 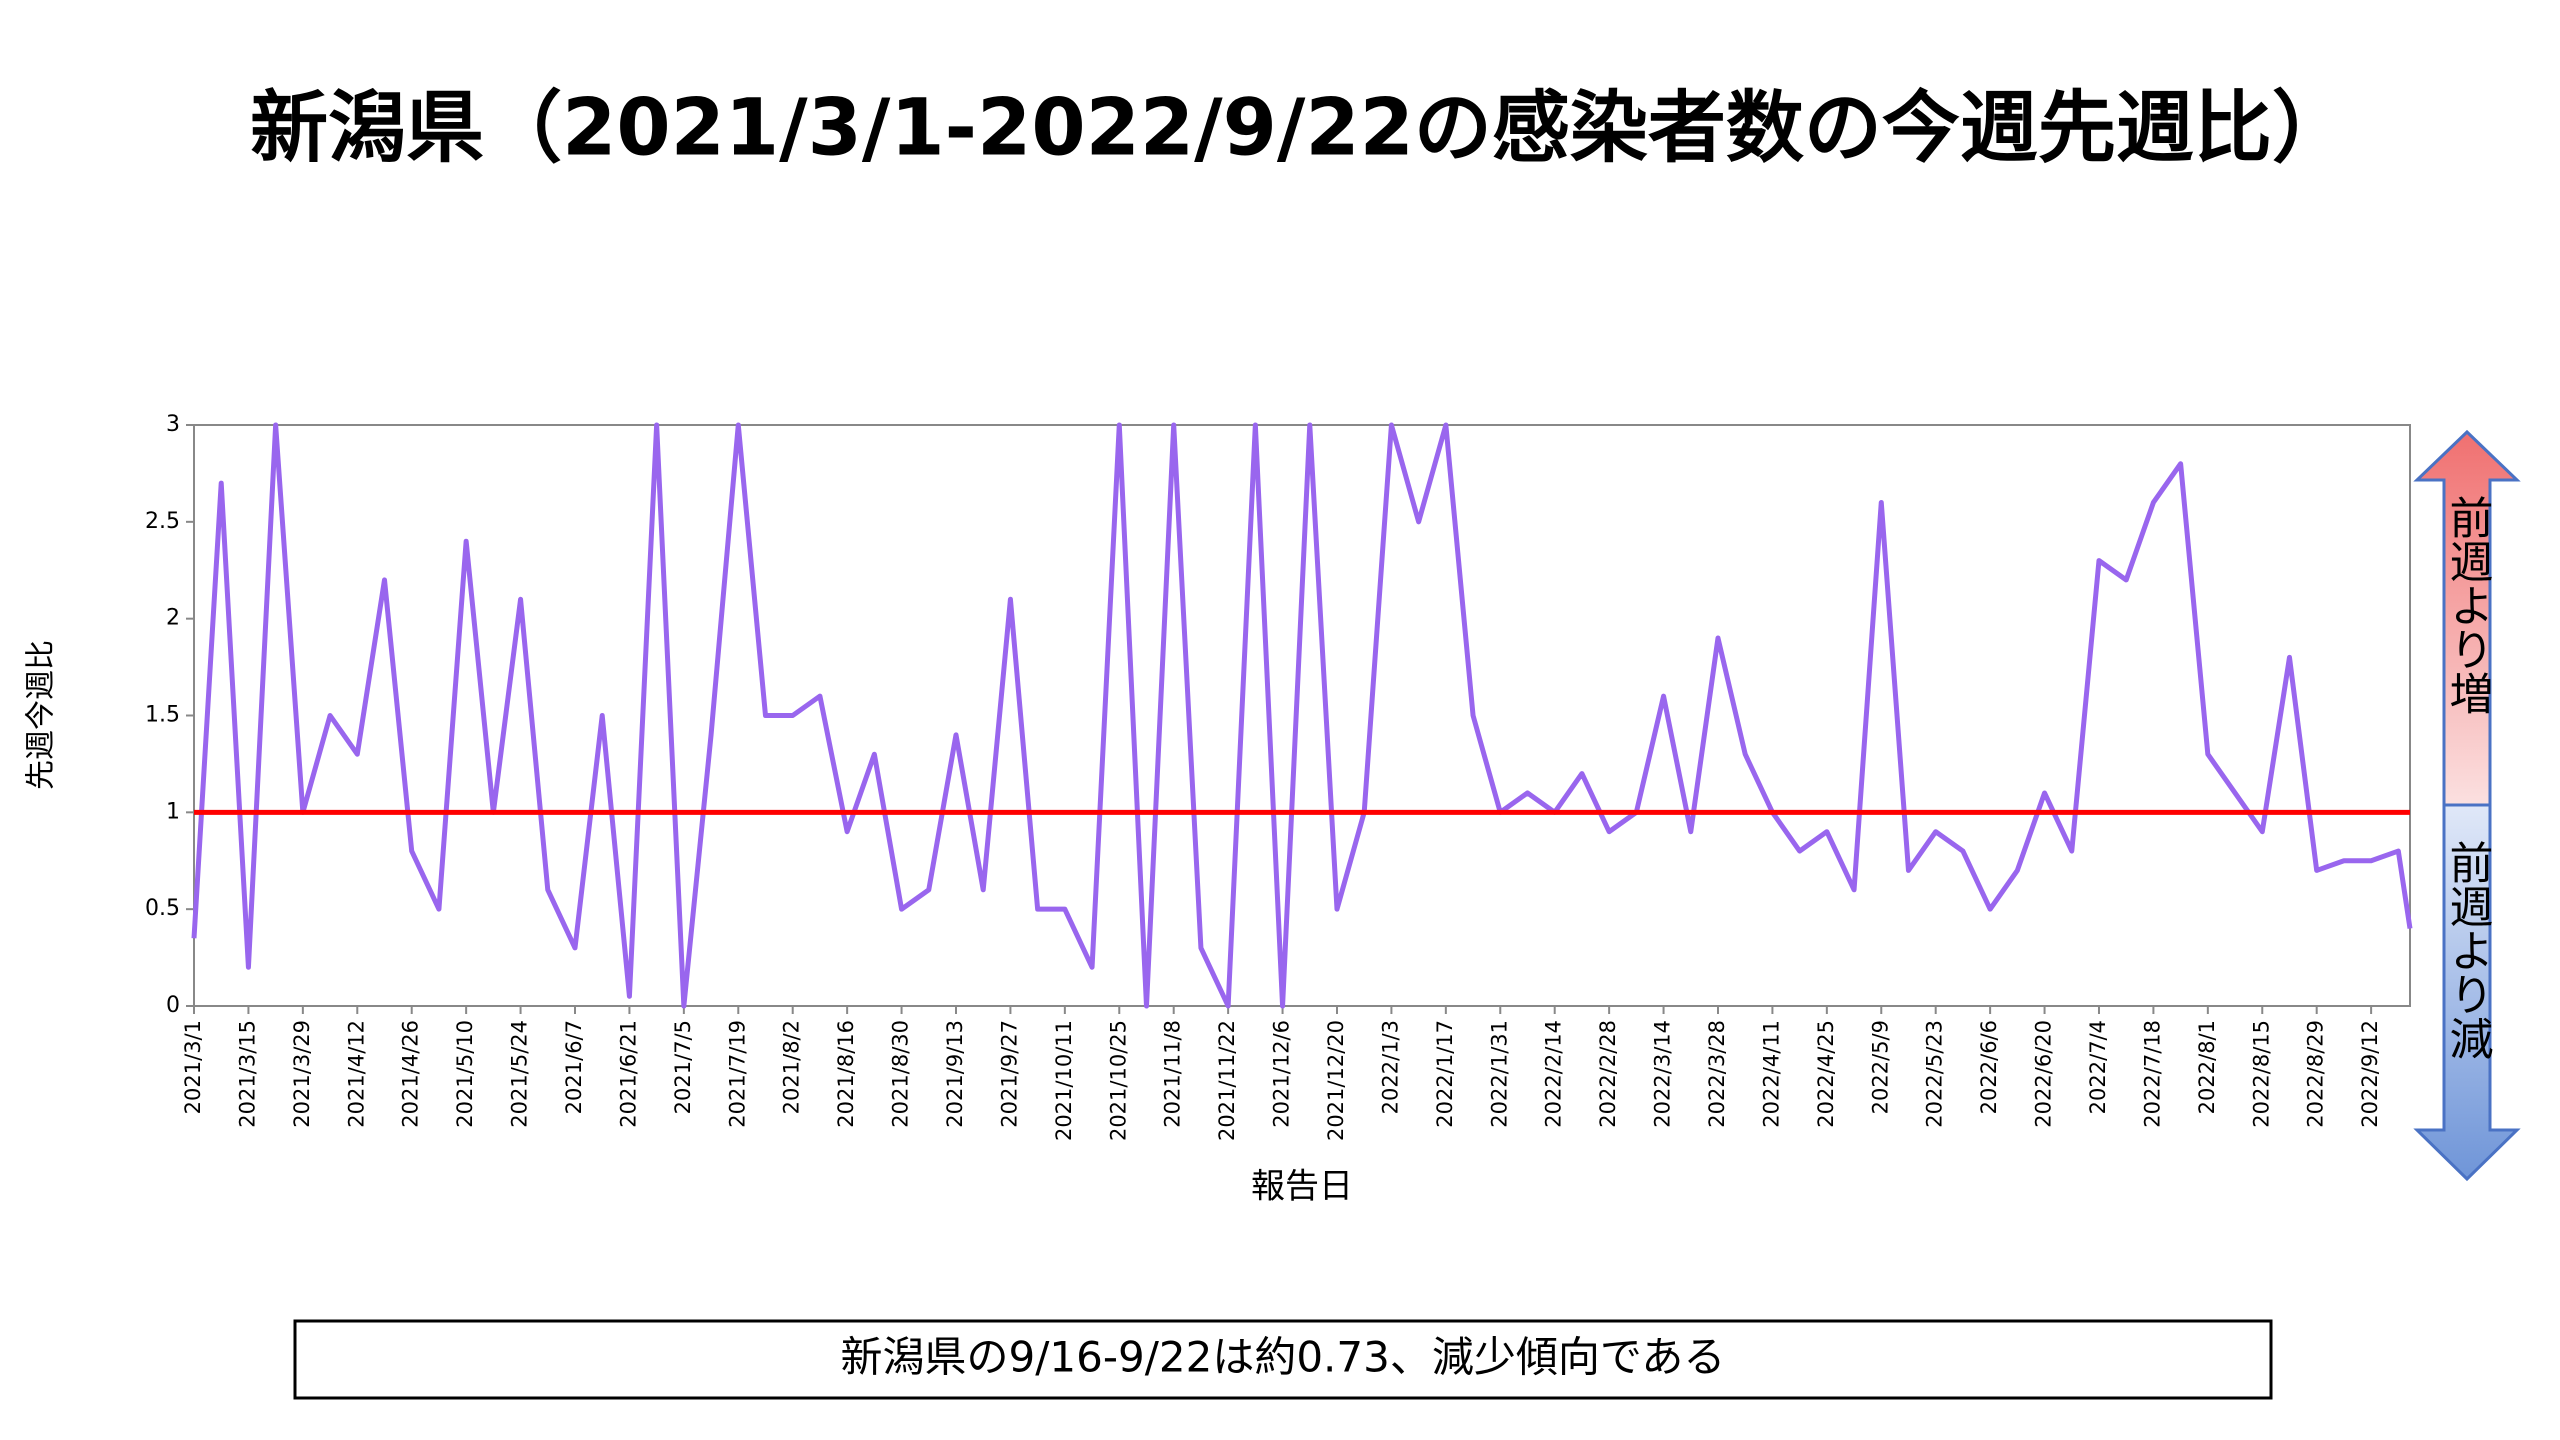 I want to click on y-tick-label: 0, so click(x=173, y=1005).